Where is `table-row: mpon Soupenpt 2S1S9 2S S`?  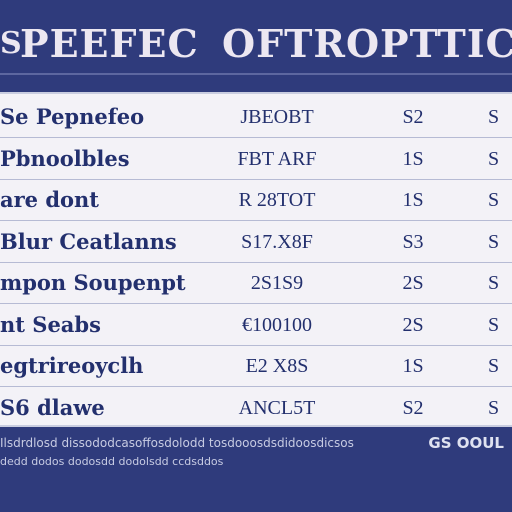
table-row: mpon Soupenpt 2S1S9 2S S is located at coordinates (256, 283).